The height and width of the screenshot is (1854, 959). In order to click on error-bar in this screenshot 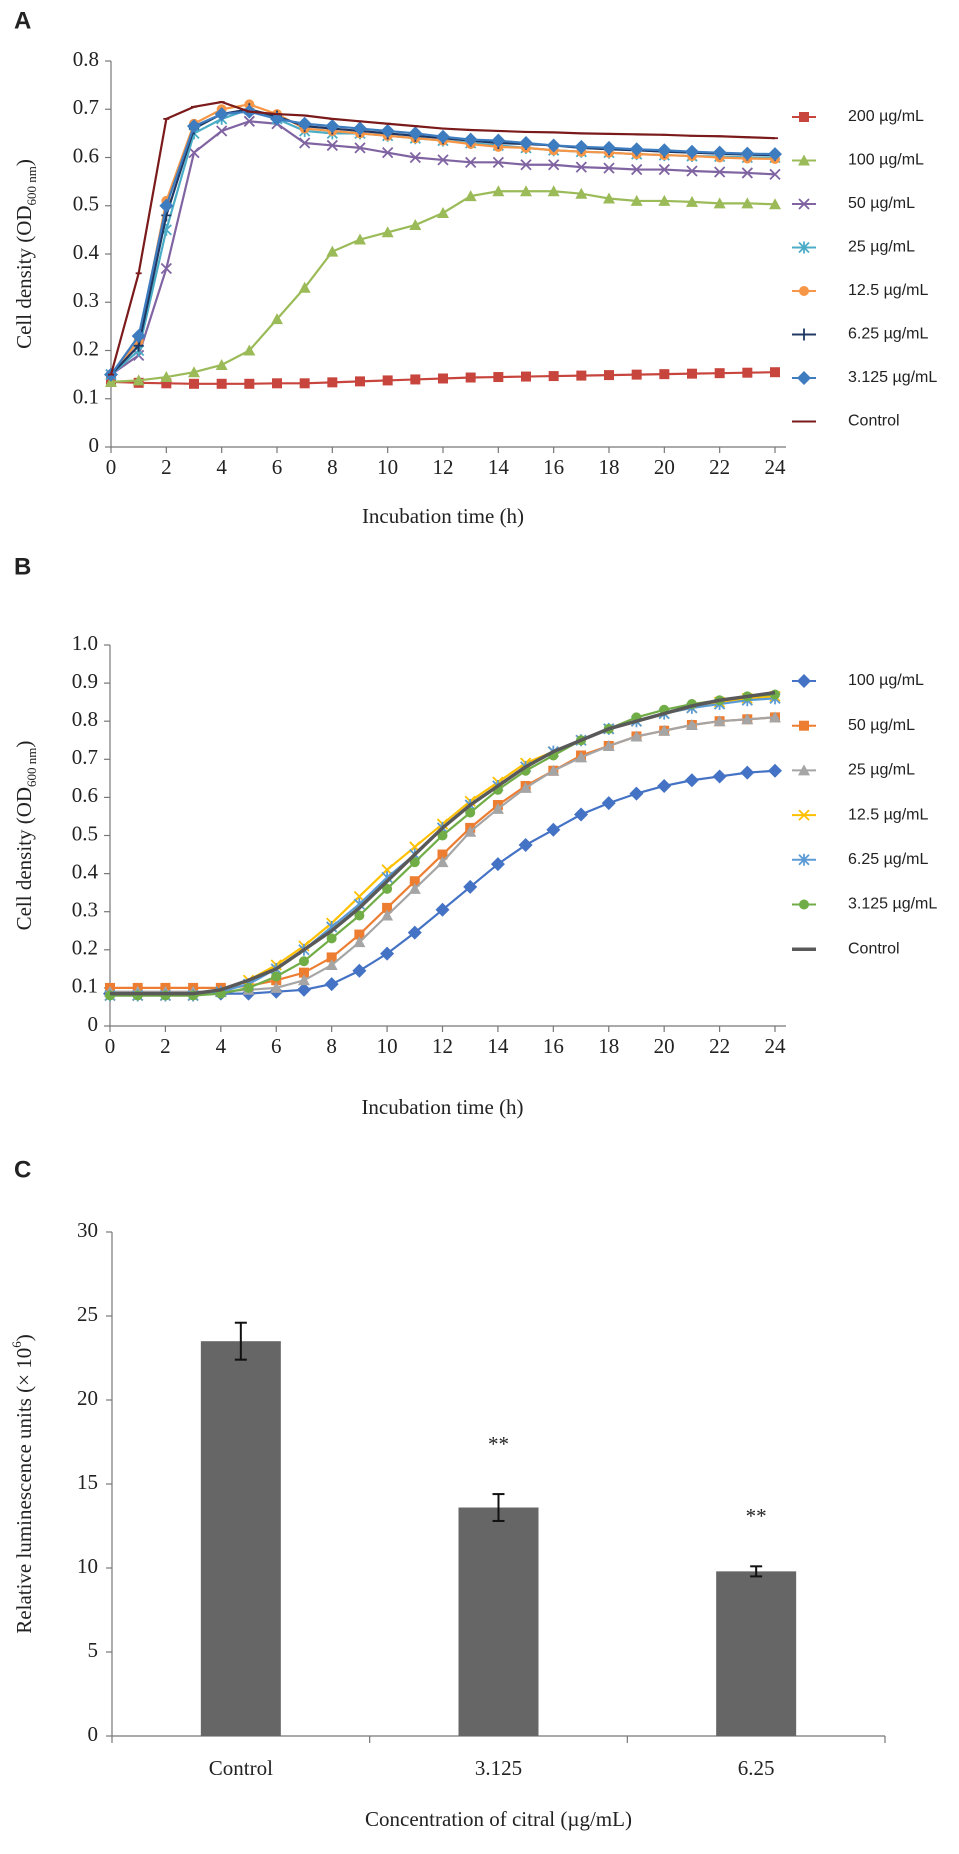, I will do `click(240, 1341)`.